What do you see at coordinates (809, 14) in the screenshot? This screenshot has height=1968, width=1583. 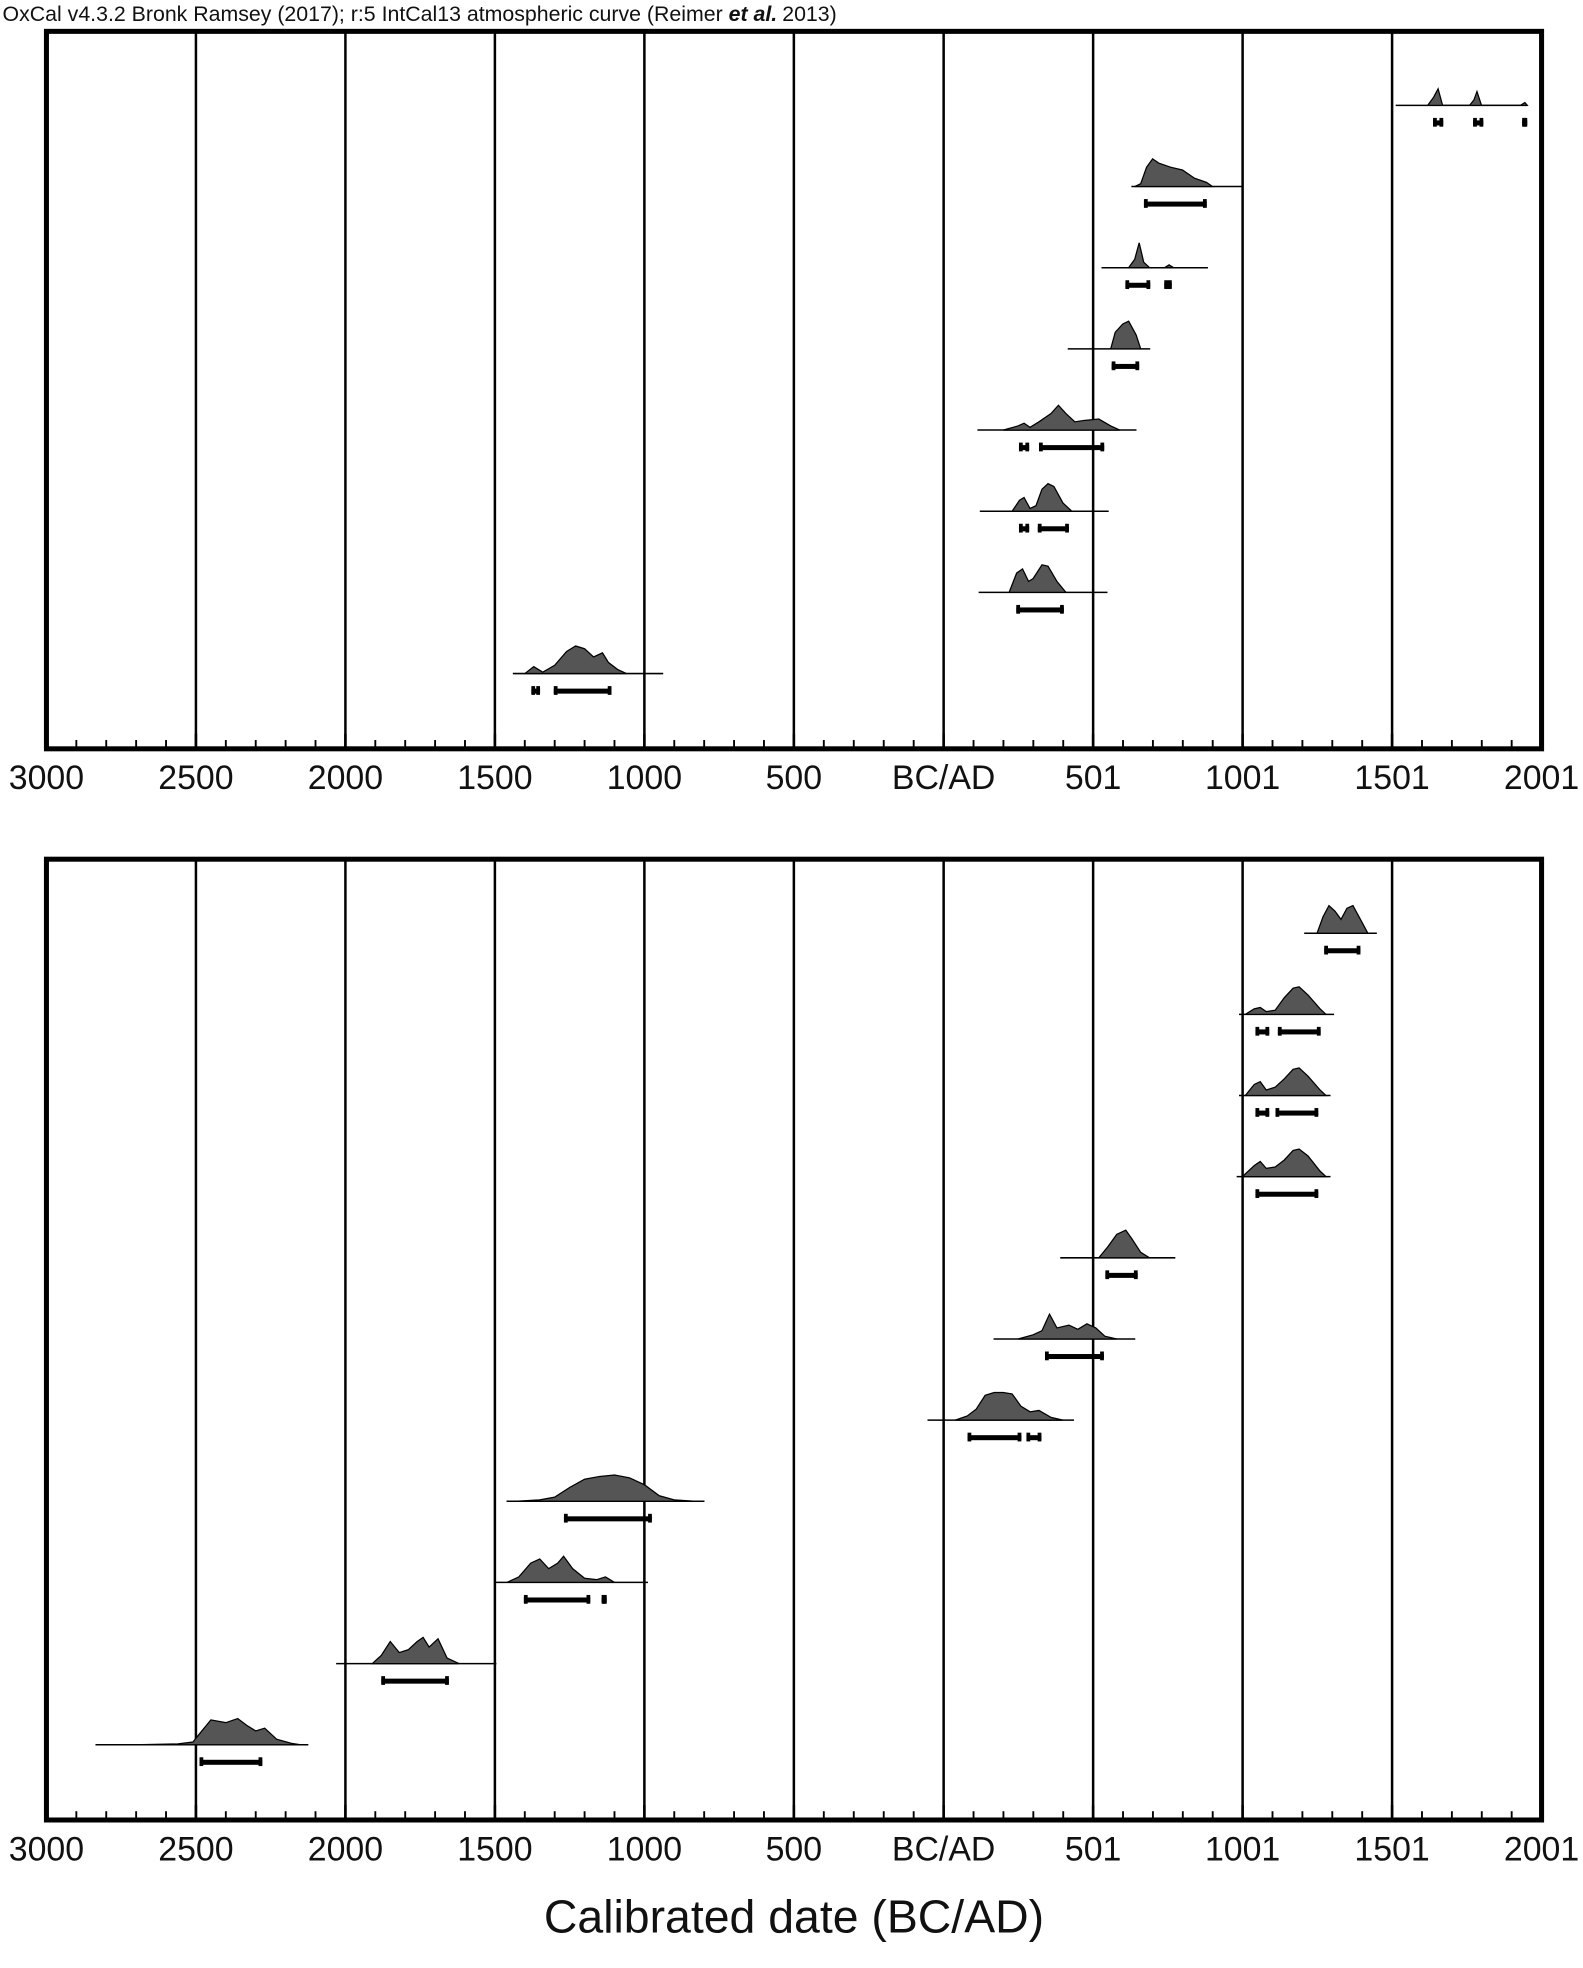 I see `credit-year: 2013)` at bounding box center [809, 14].